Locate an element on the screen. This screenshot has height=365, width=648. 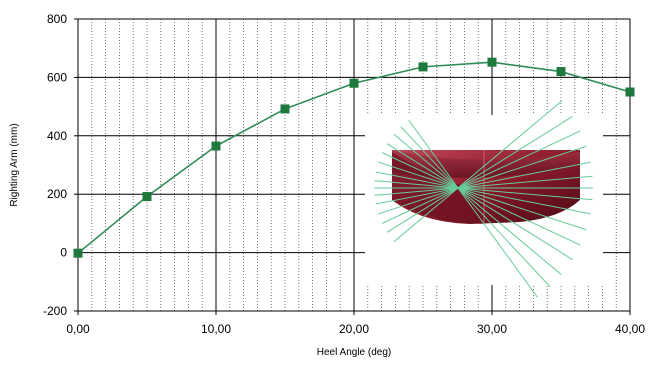
y-tick-labels: -200 0 200 400 600 800 is located at coordinates (55, 165).